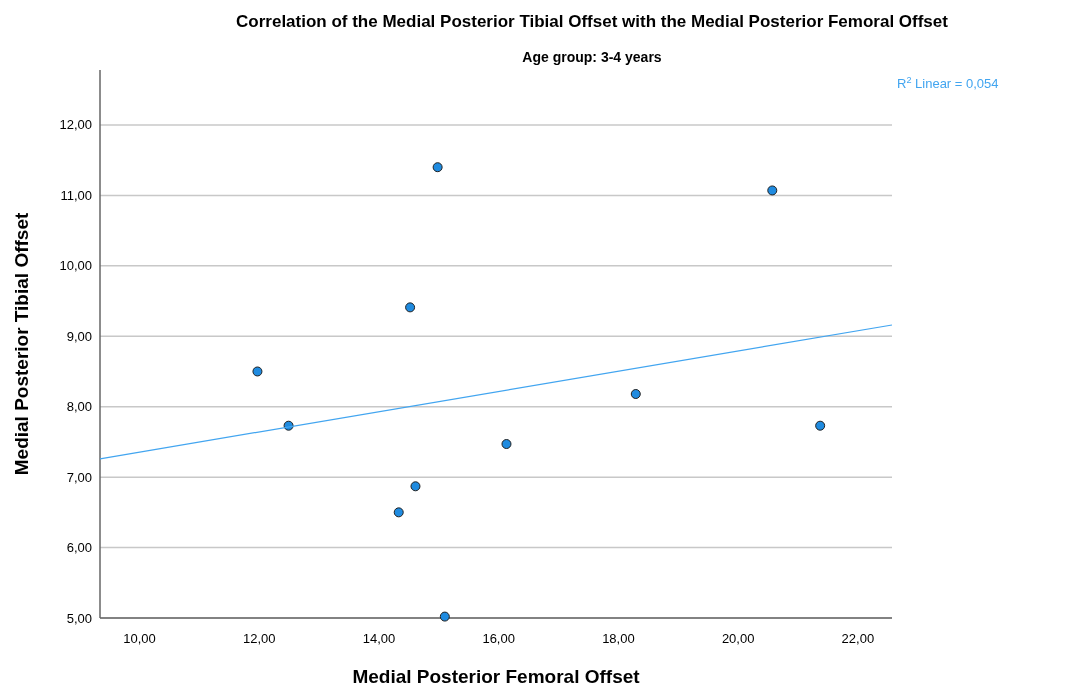 This screenshot has width=1067, height=691. Describe the element at coordinates (259, 638) in the screenshot. I see `x-tick-label: 12,00` at that location.